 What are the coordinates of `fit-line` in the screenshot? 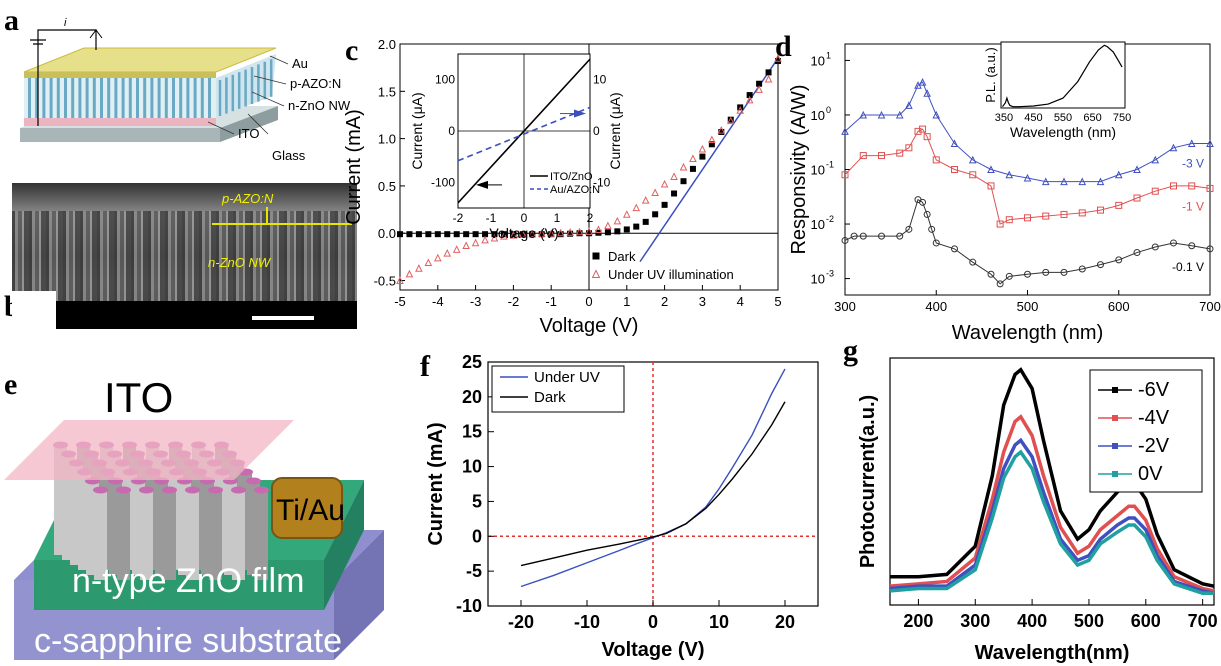 It's located at (709, 160).